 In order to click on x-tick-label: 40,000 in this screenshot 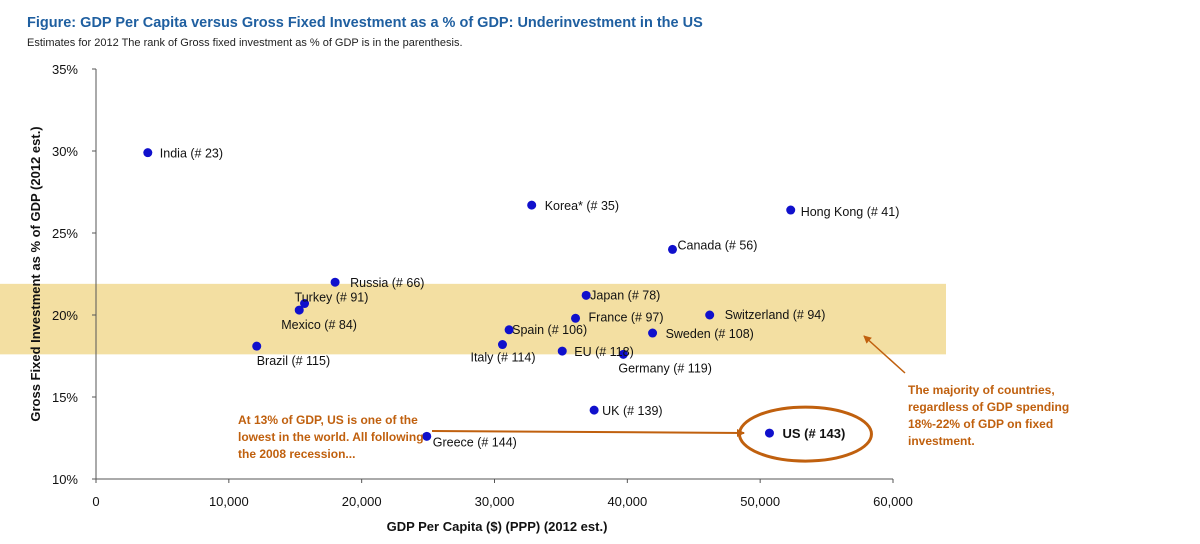, I will do `click(627, 501)`.